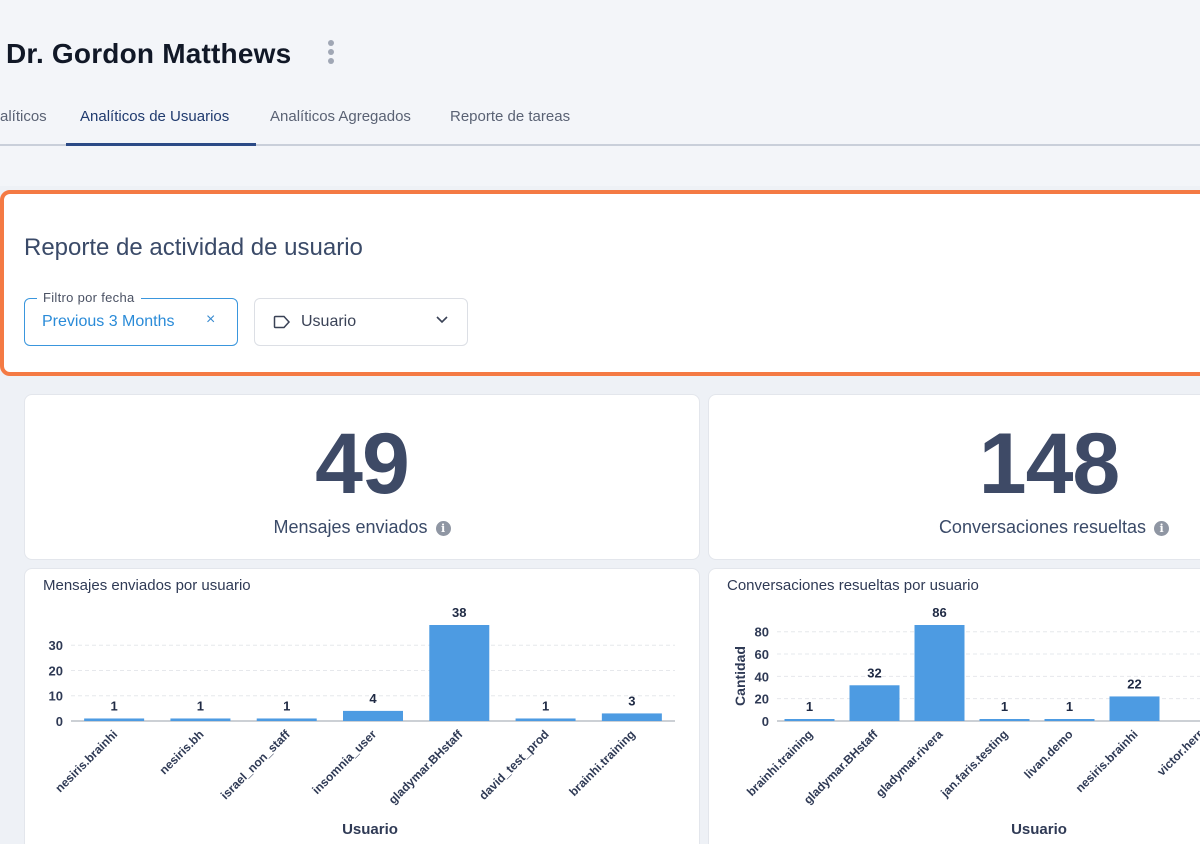 The width and height of the screenshot is (1200, 844). I want to click on active-tab-indicator, so click(161, 144).